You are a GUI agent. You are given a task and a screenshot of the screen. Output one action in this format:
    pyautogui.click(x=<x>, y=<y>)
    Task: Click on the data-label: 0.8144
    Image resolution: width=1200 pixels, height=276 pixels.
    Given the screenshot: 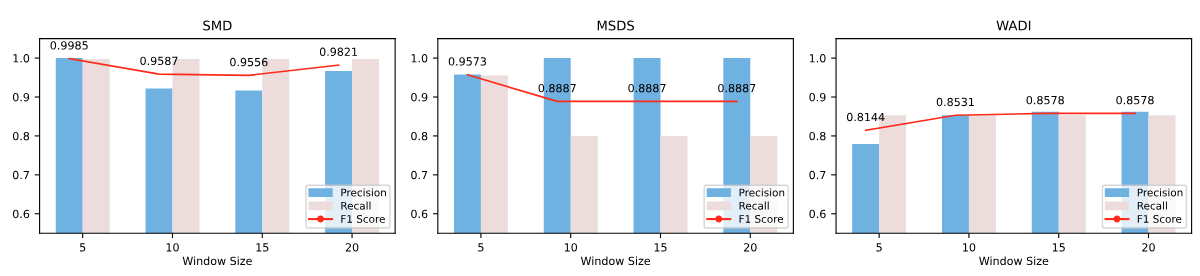 What is the action you would take?
    pyautogui.click(x=865, y=117)
    